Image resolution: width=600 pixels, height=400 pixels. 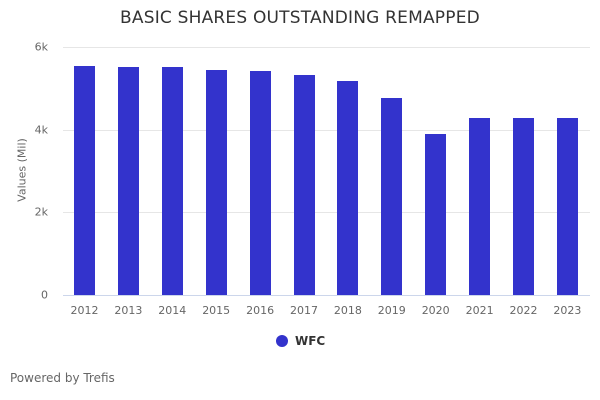 What do you see at coordinates (216, 310) in the screenshot?
I see `x-tick-label: 2015` at bounding box center [216, 310].